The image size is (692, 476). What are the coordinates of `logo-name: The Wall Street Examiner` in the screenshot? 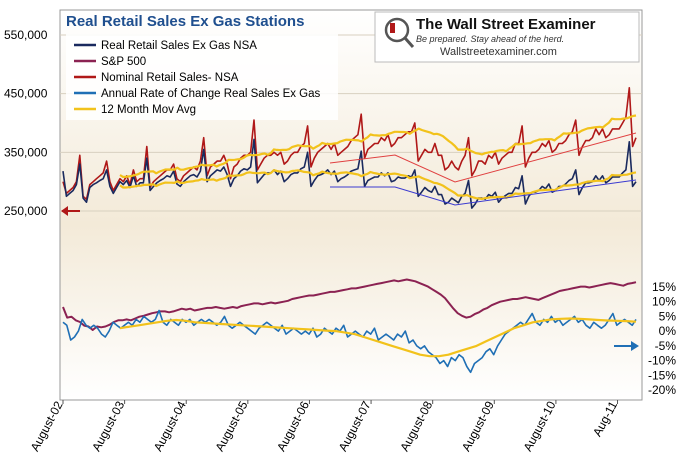 It's located at (506, 24).